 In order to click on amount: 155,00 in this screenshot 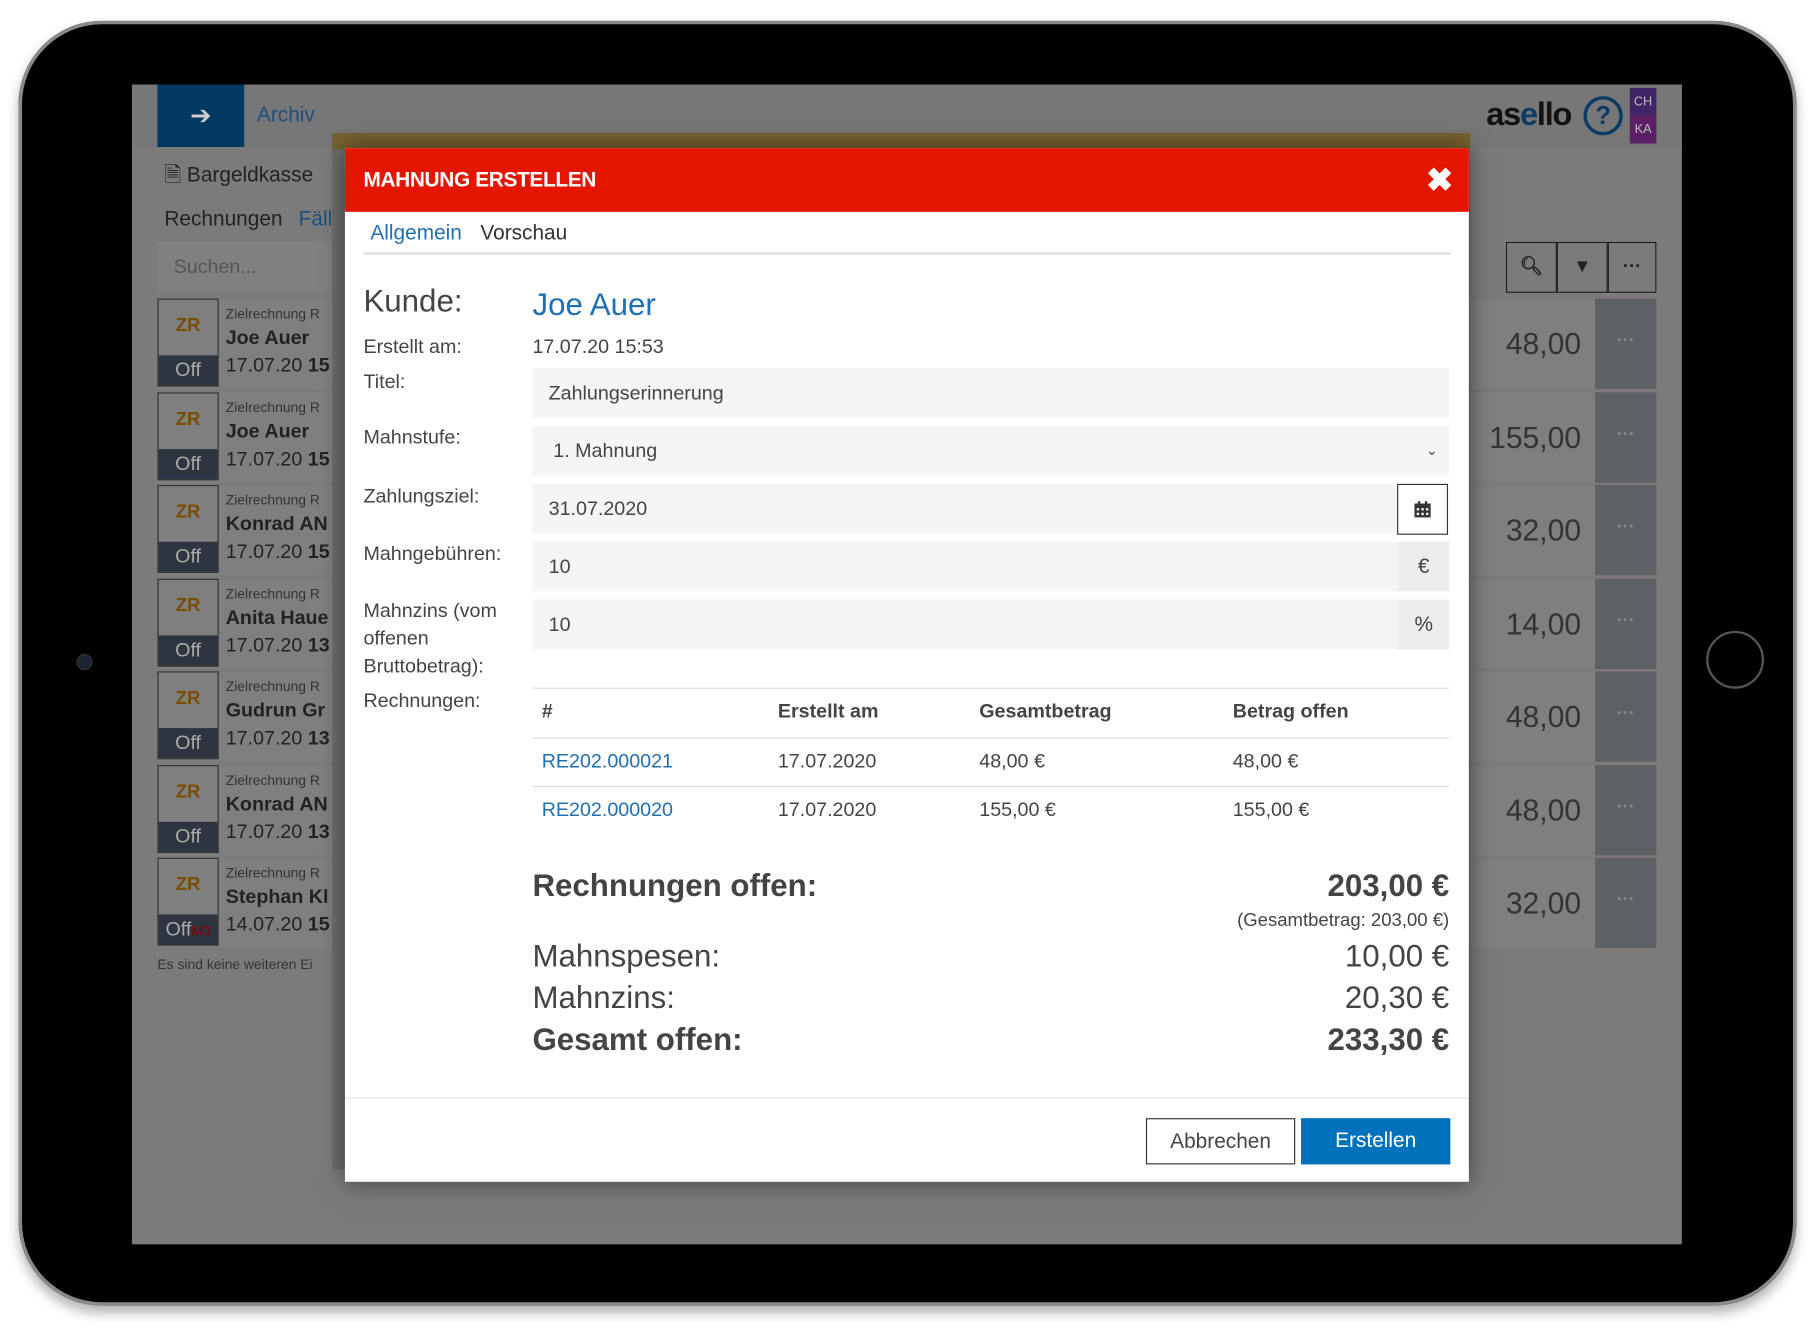, I will do `click(1533, 437)`.